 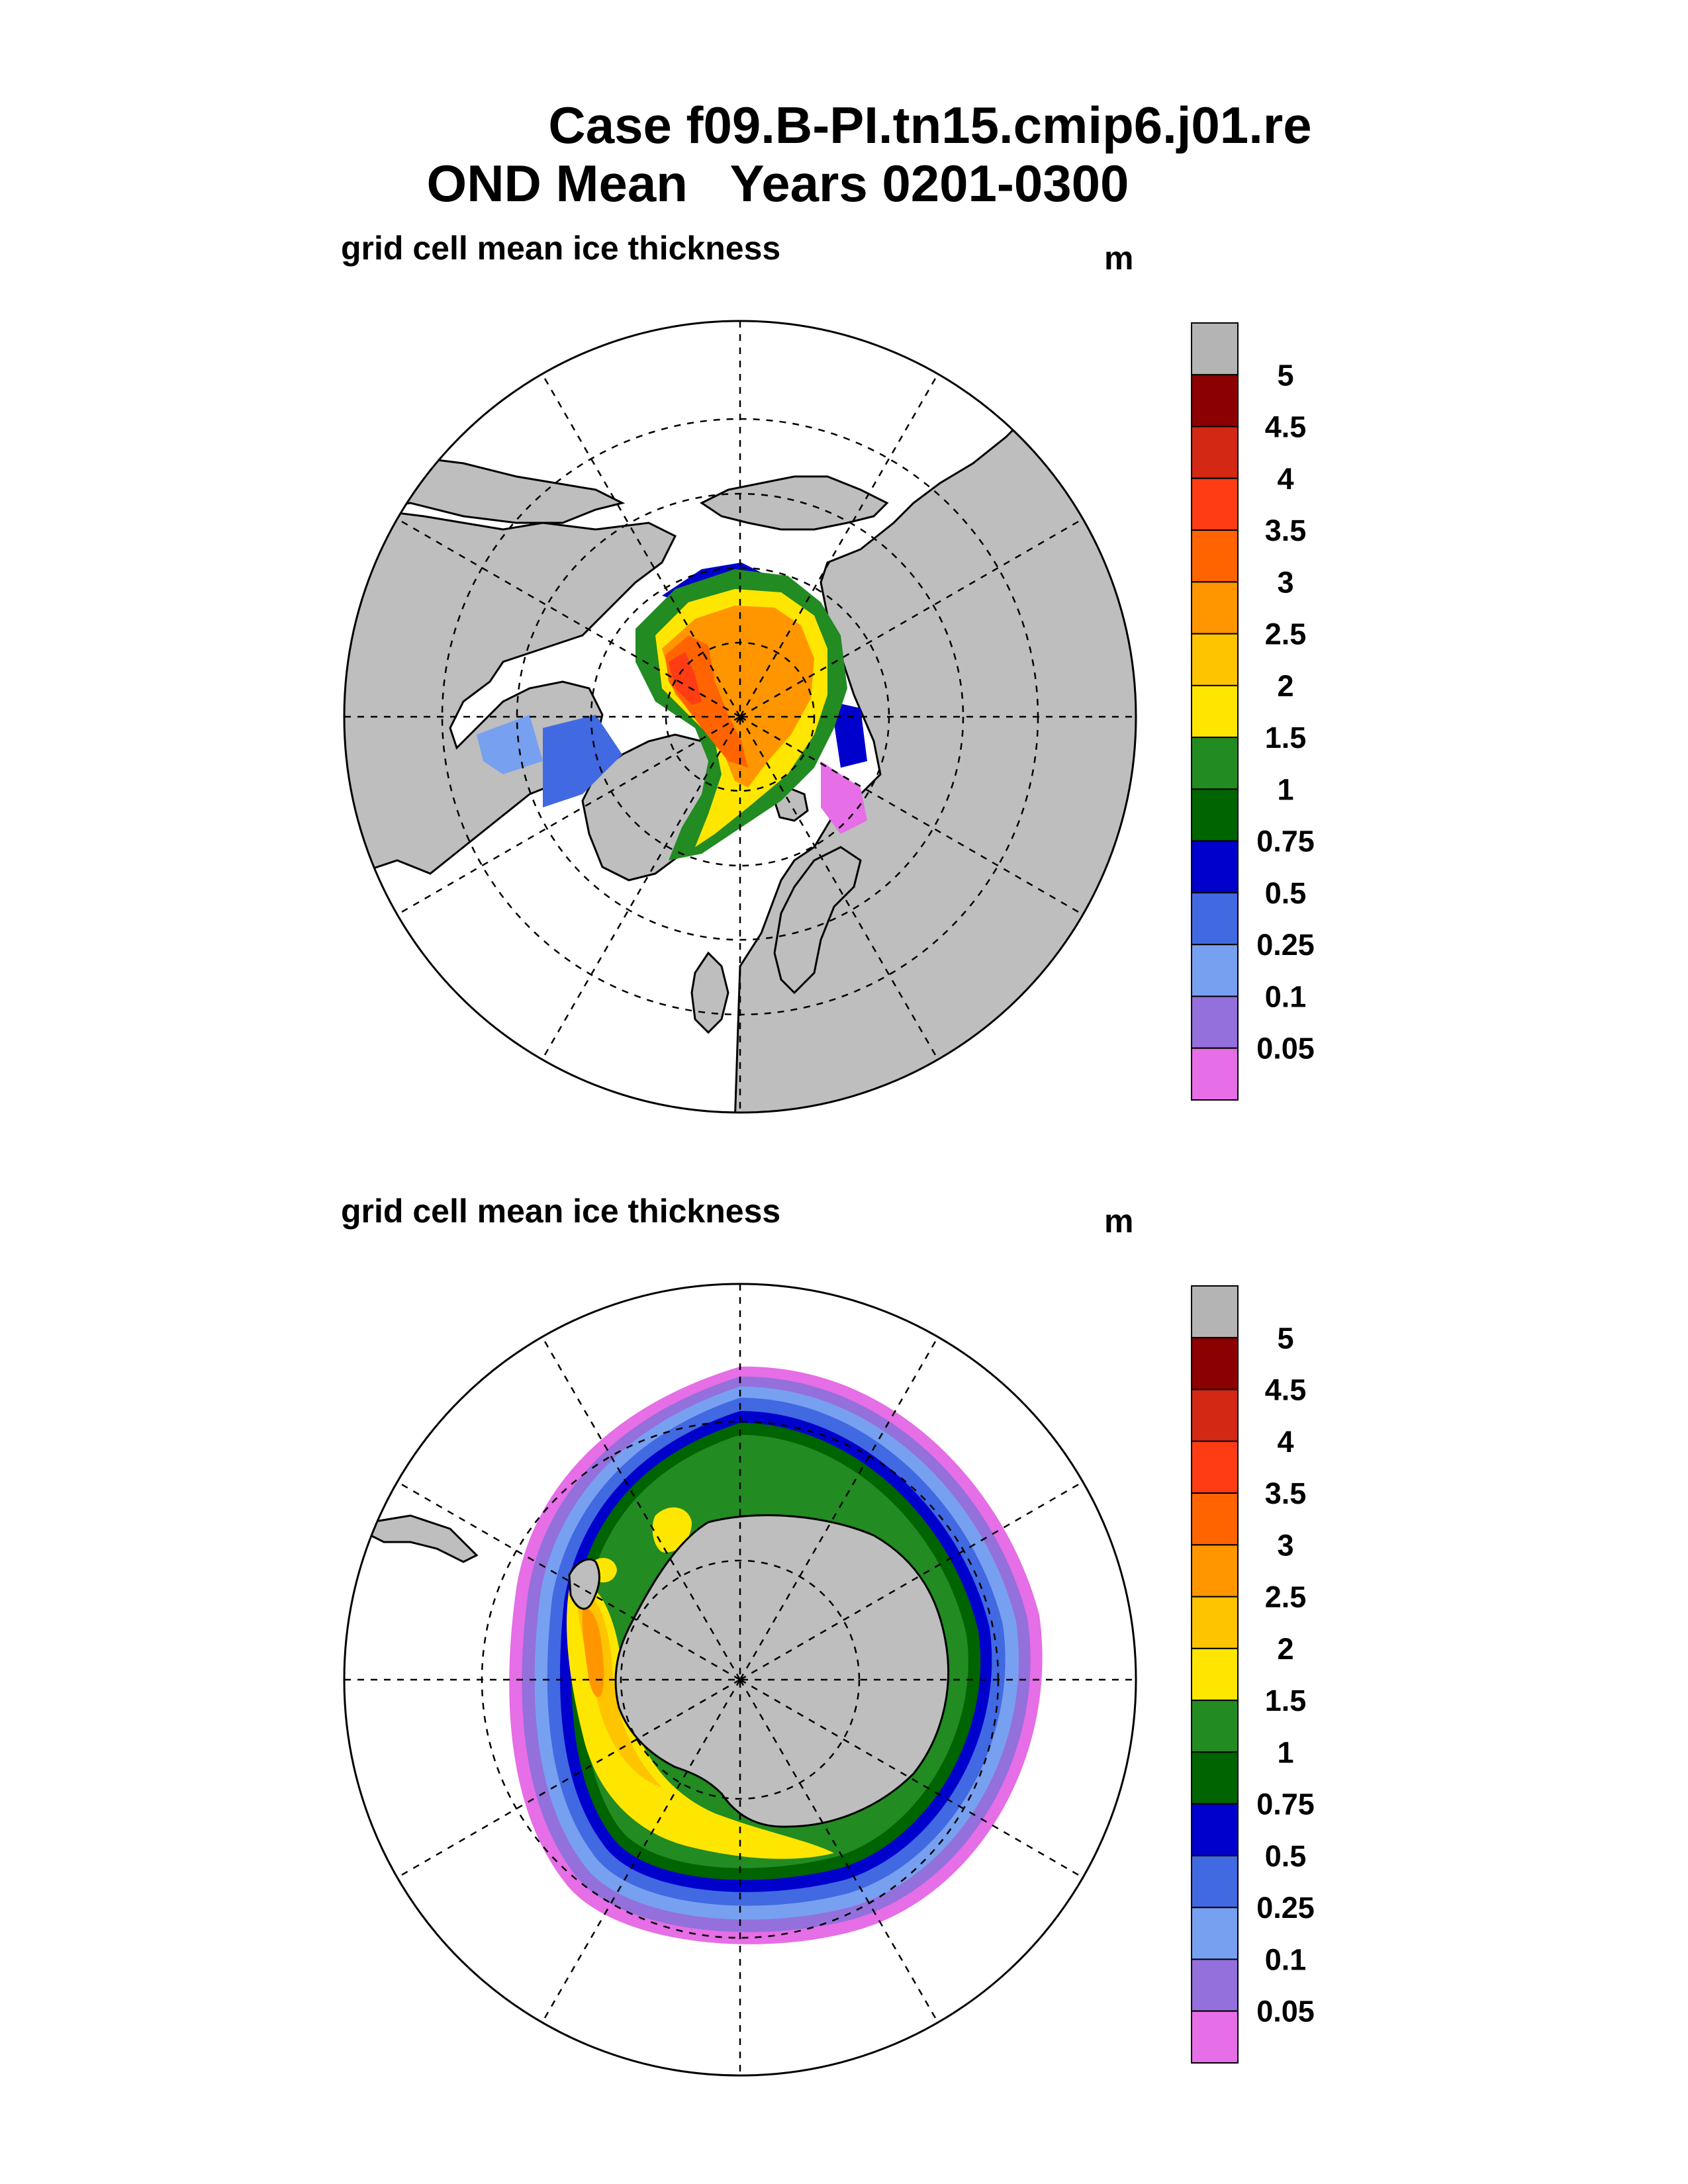 I want to click on north-colorbar-label-11: 0.25, so click(x=1285, y=945).